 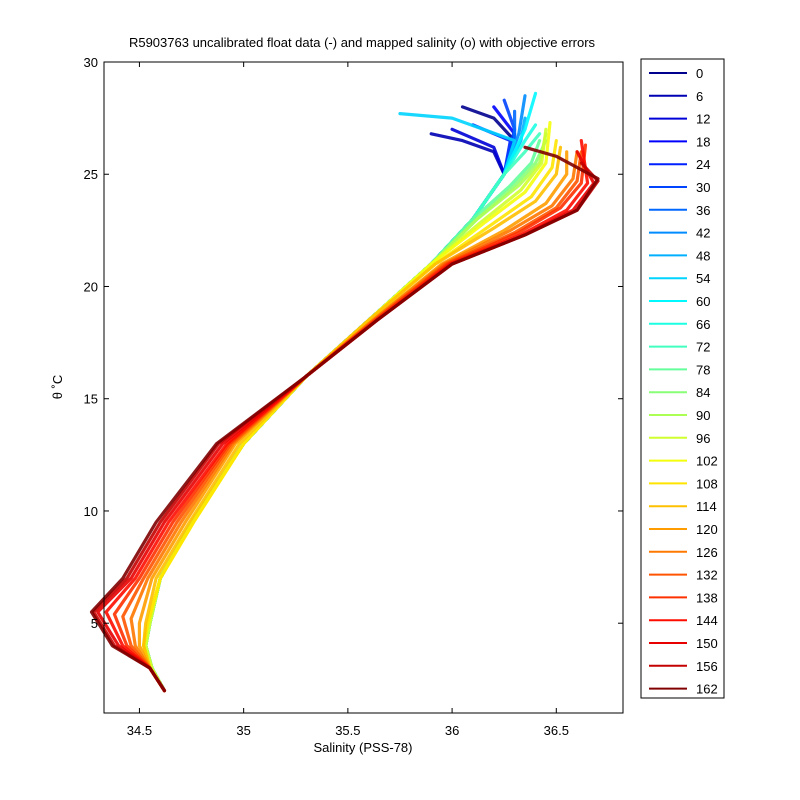 I want to click on y-tick-label: 15, so click(x=91, y=399).